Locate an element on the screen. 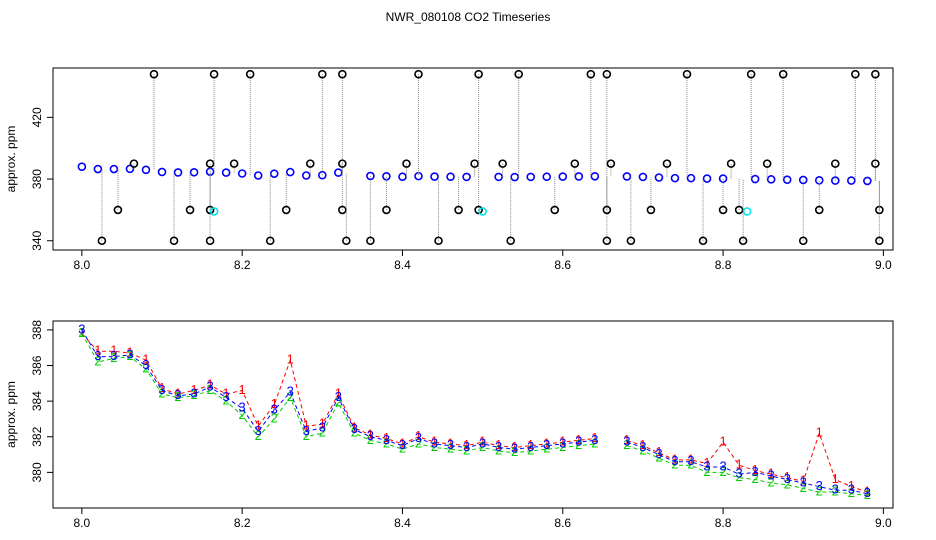 Image resolution: width=936 pixels, height=540 pixels. y-axis-label: approx. ppm is located at coordinates (11, 159).